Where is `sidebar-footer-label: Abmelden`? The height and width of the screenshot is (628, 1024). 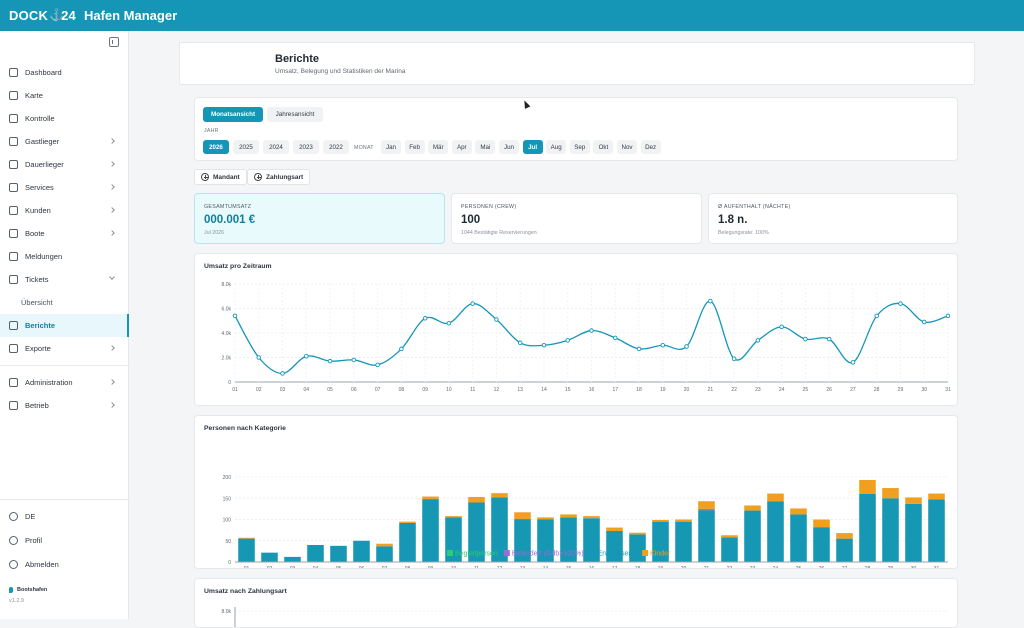 sidebar-footer-label: Abmelden is located at coordinates (42, 564).